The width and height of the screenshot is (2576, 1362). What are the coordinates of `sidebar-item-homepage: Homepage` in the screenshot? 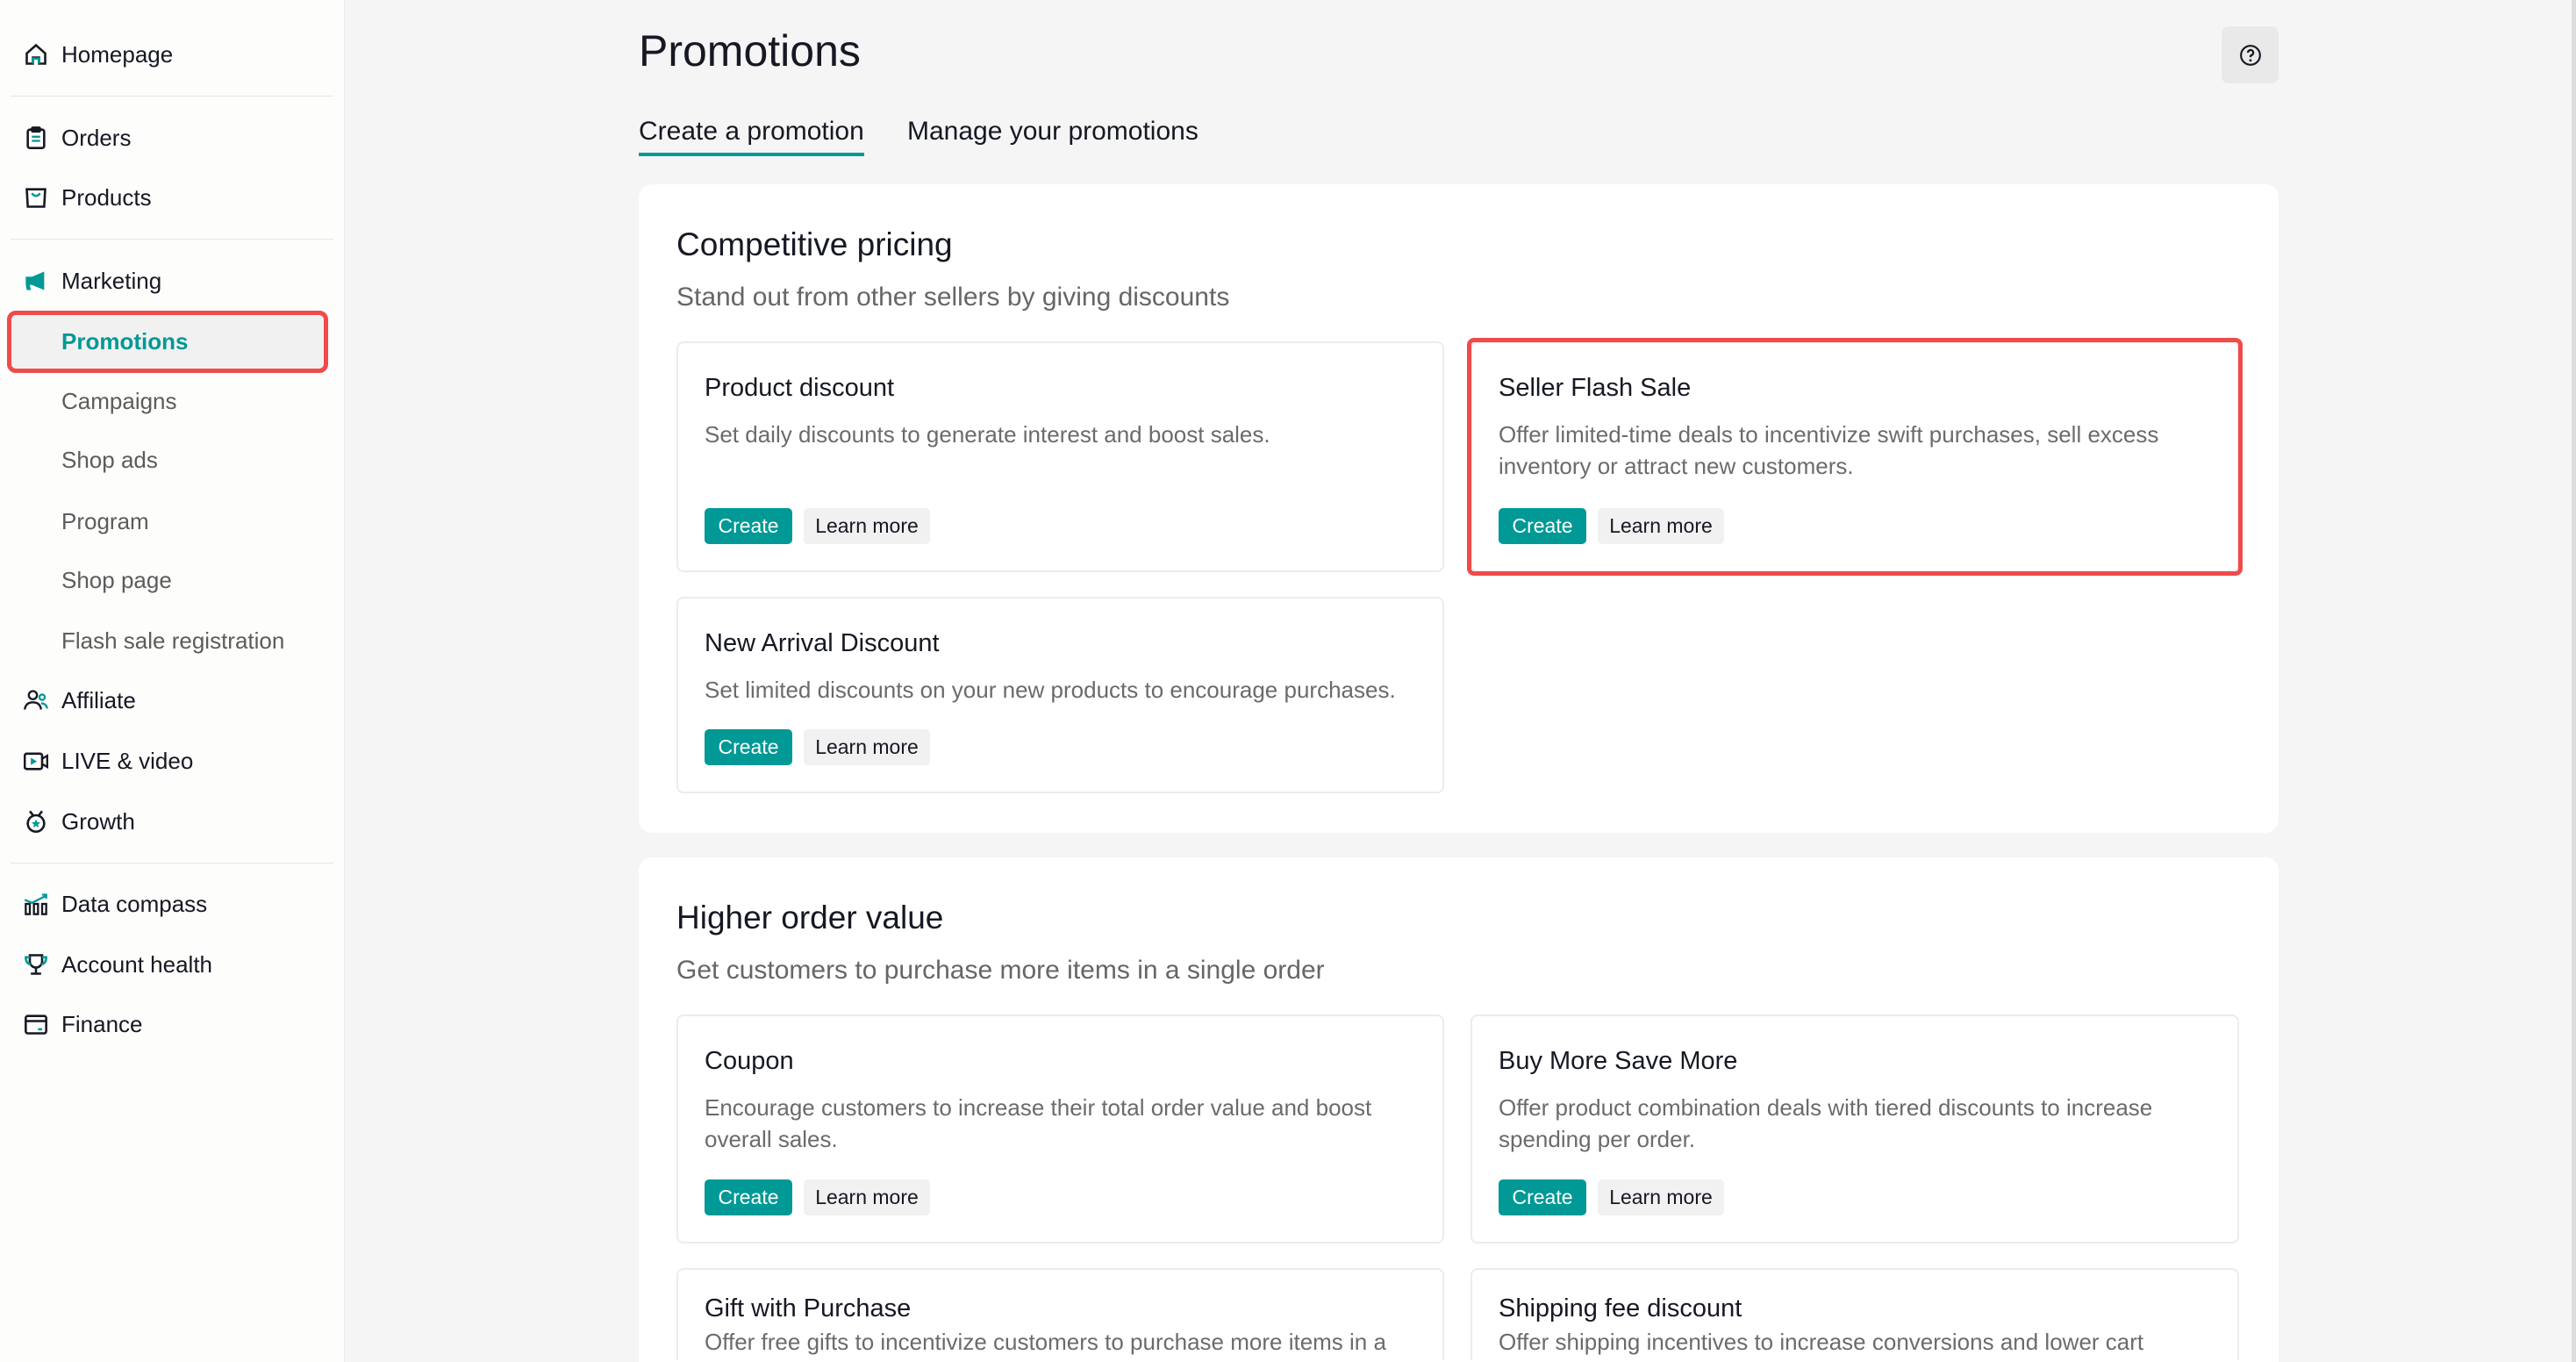 It's located at (172, 54).